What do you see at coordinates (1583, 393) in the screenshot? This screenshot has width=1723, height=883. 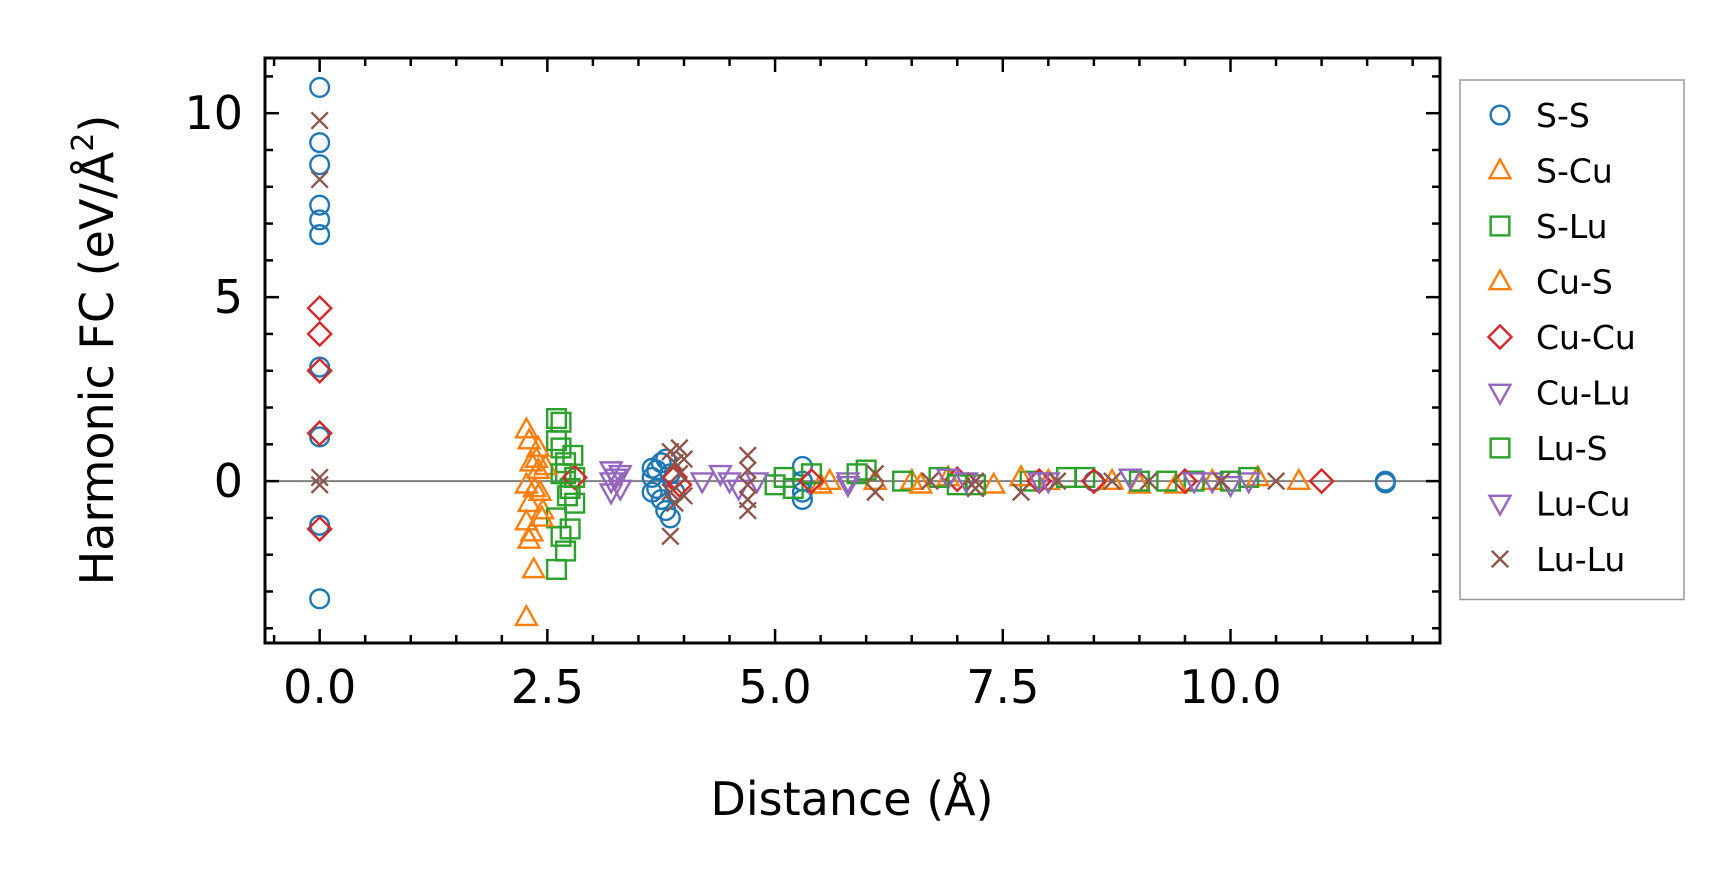 I see `legend-label: Cu-Lu` at bounding box center [1583, 393].